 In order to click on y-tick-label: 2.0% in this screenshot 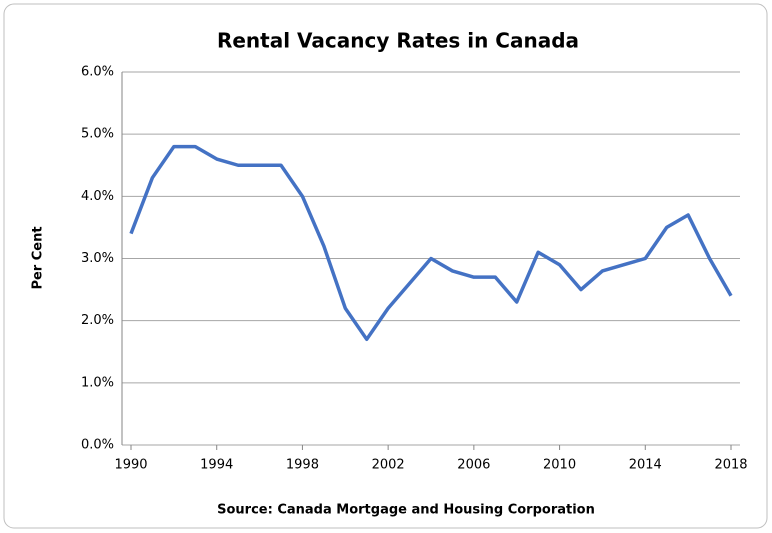, I will do `click(97, 320)`.